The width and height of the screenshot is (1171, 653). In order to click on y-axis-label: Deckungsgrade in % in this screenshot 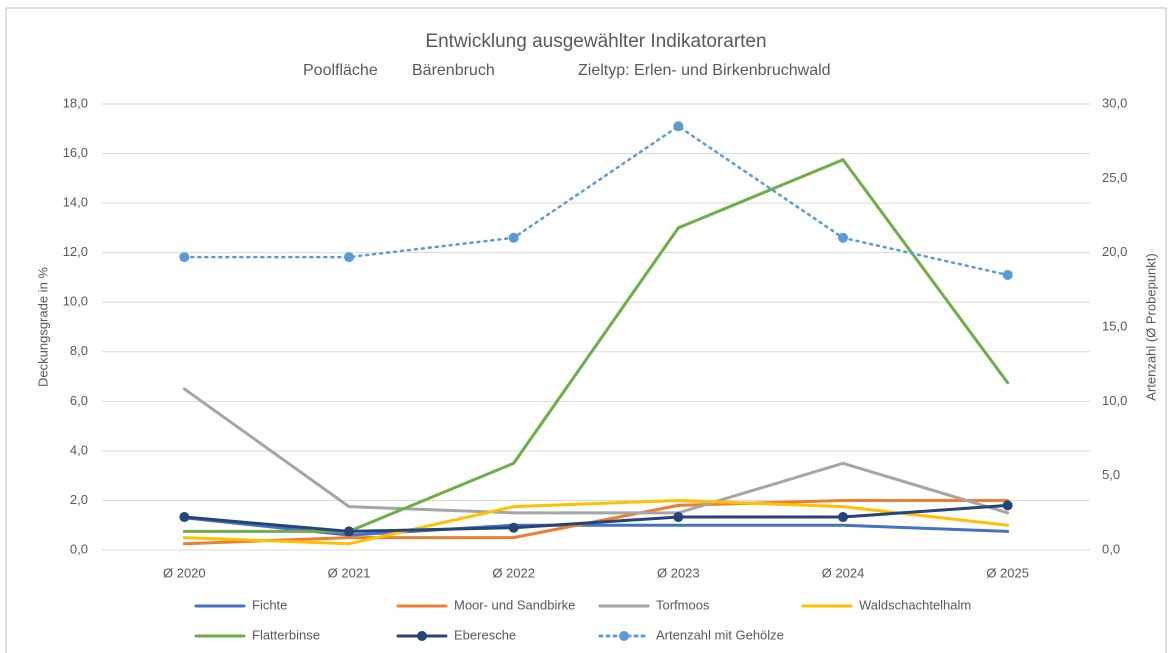, I will do `click(42, 327)`.